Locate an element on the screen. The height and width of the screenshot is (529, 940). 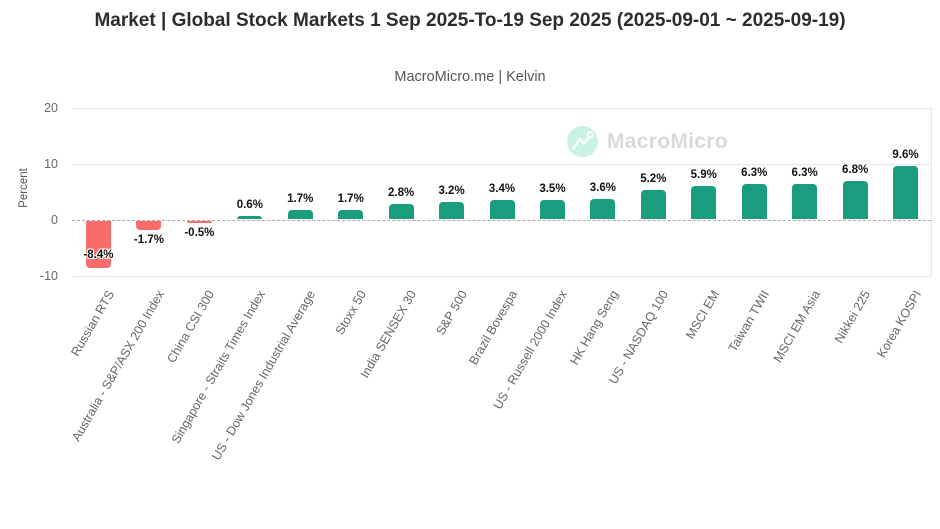
bar-value-label: 5.9% is located at coordinates (703, 175).